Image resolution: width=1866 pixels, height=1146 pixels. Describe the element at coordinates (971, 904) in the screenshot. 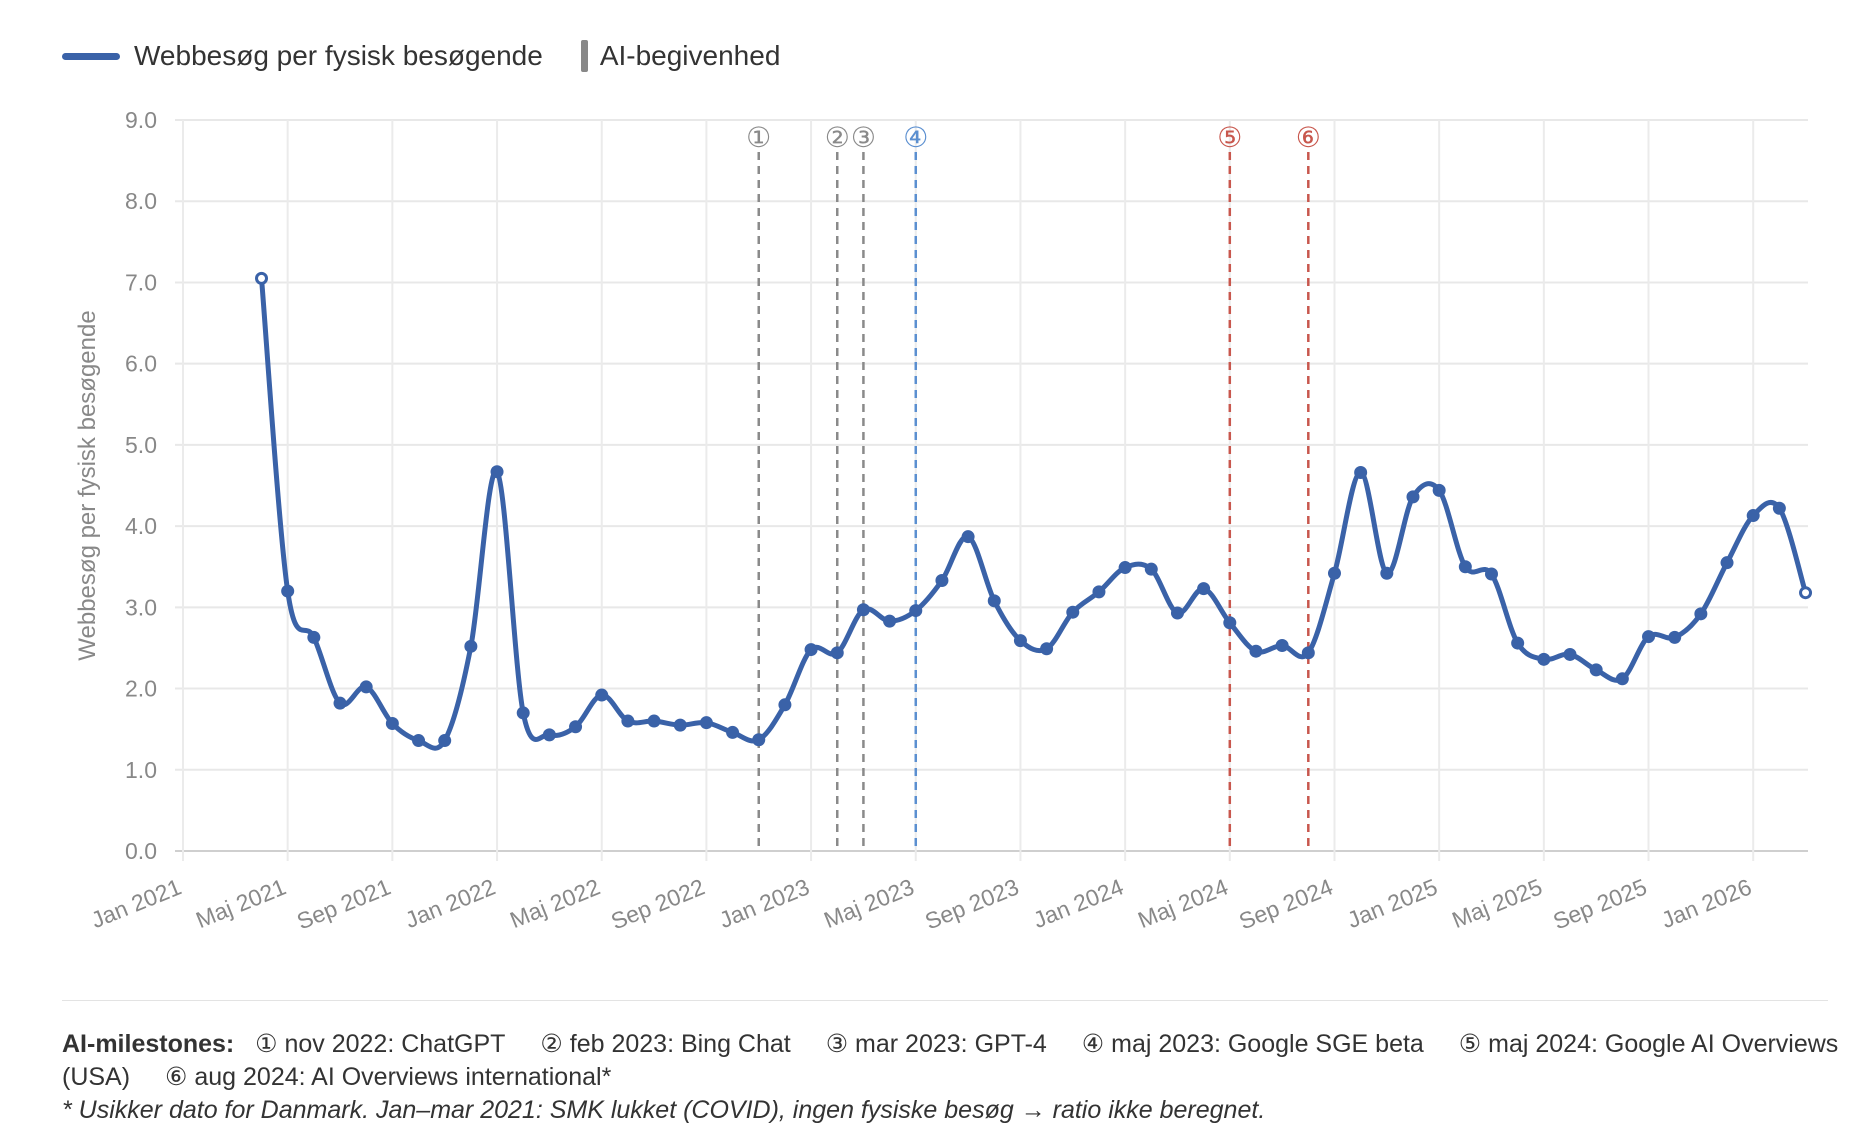

I see `x-tick-label: Sep 2023` at that location.